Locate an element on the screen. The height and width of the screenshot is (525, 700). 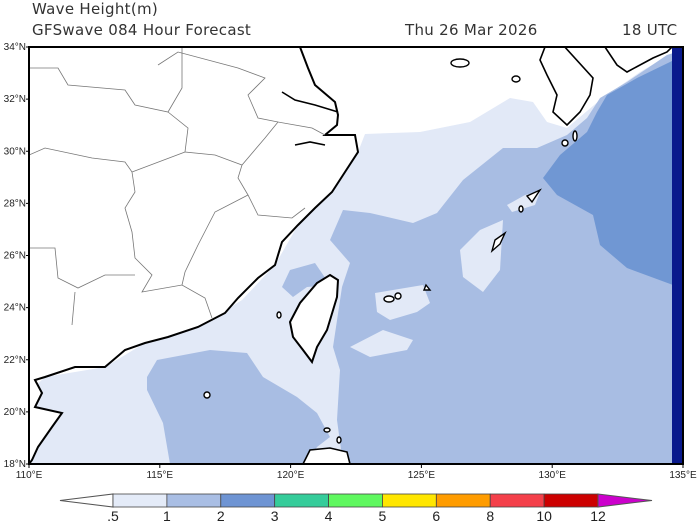
lat-tick-label: 22°N is located at coordinates (15, 360).